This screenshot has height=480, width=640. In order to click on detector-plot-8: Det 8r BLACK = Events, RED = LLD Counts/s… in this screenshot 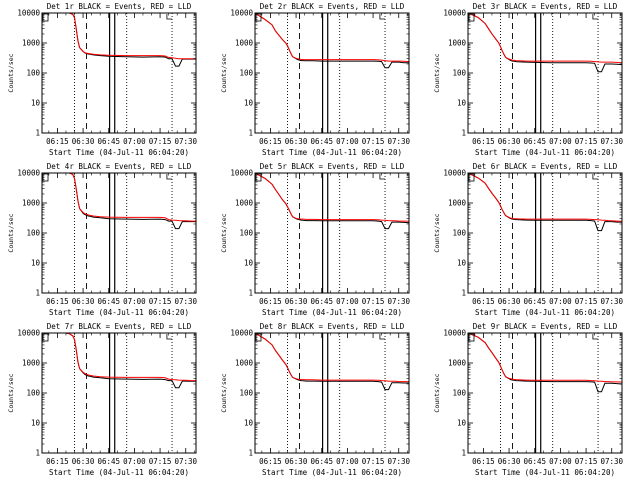, I will do `click(315, 399)`.